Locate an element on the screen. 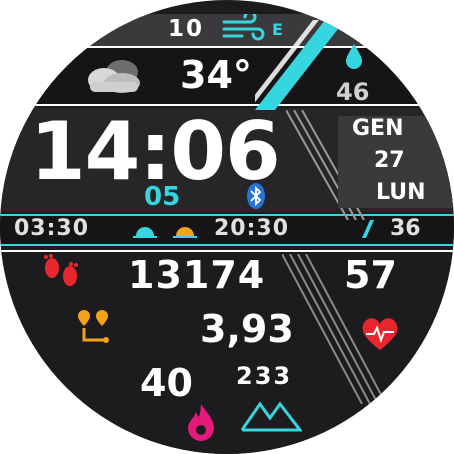 This screenshot has height=454, width=454. calories: 40 is located at coordinates (166, 383).